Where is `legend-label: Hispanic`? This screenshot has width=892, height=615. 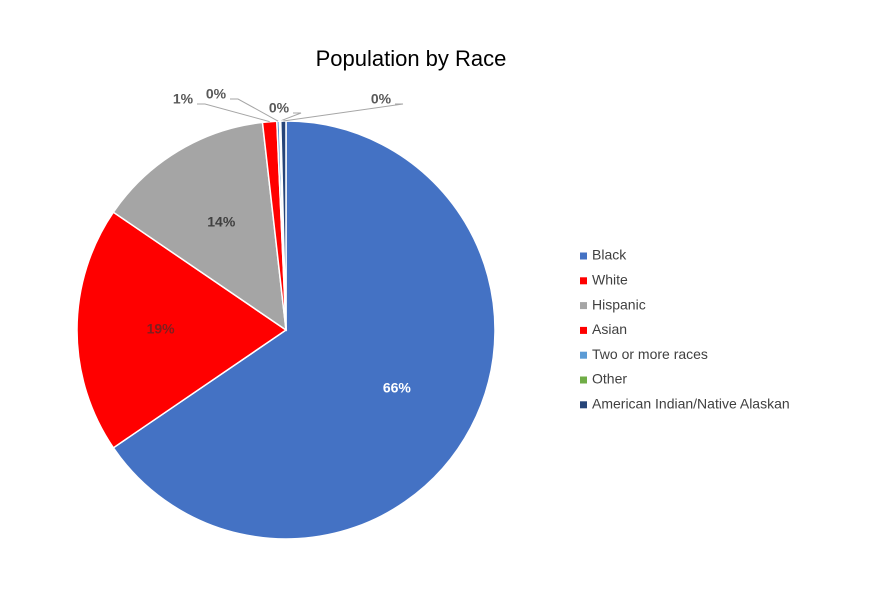
legend-label: Hispanic is located at coordinates (619, 304).